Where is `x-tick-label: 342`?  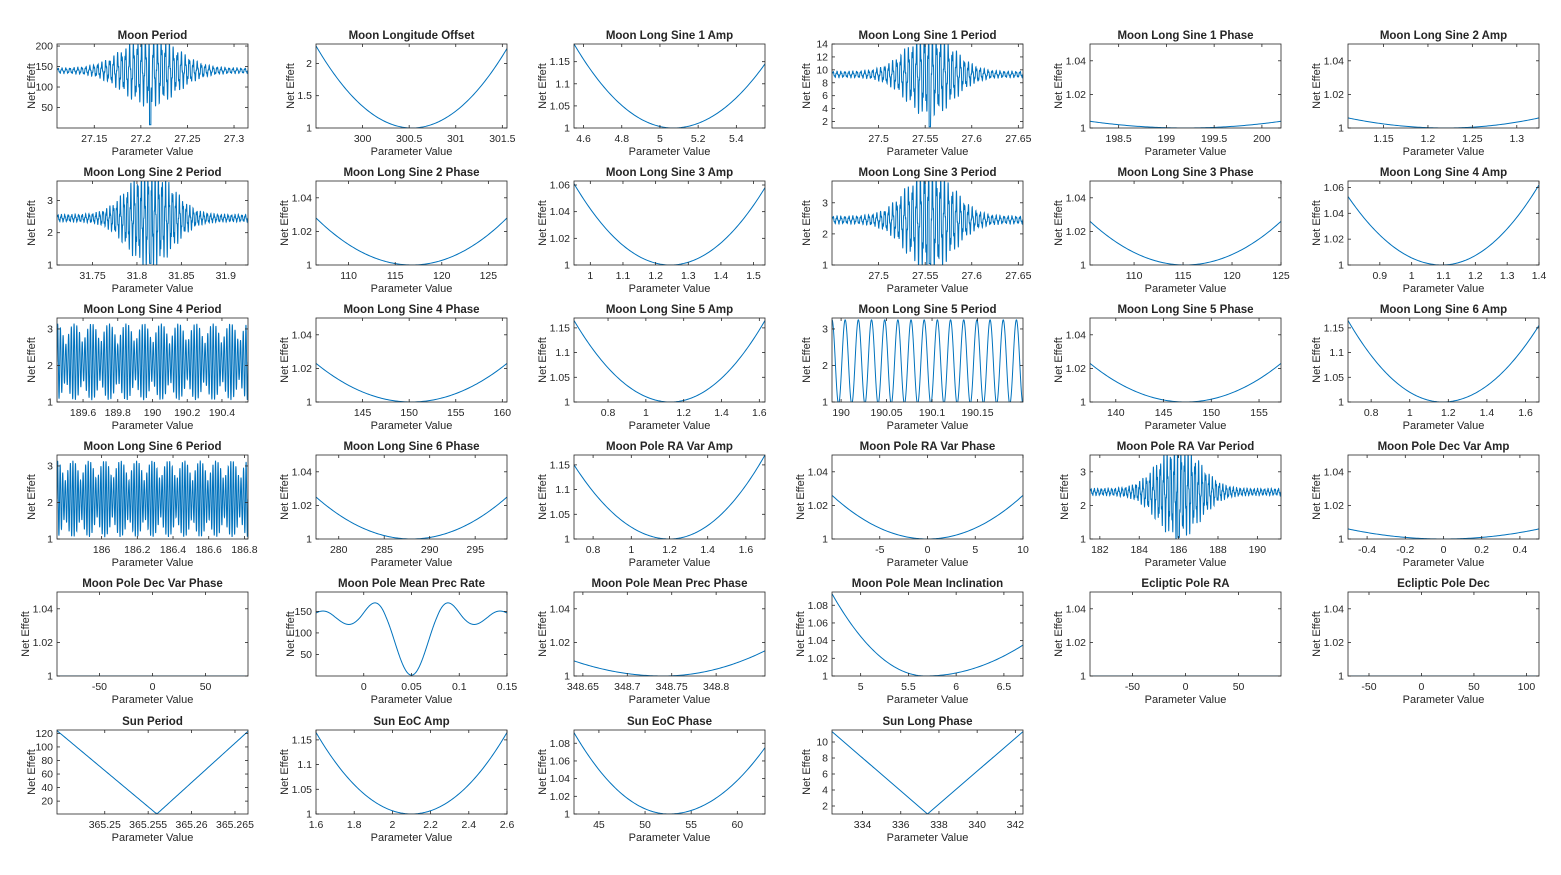
x-tick-label: 342 is located at coordinates (1016, 825).